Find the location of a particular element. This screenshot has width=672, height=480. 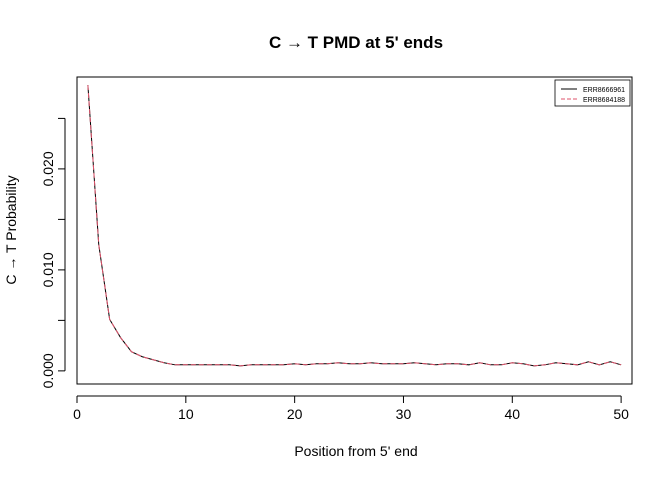

x-tick-label: 50 is located at coordinates (621, 414).